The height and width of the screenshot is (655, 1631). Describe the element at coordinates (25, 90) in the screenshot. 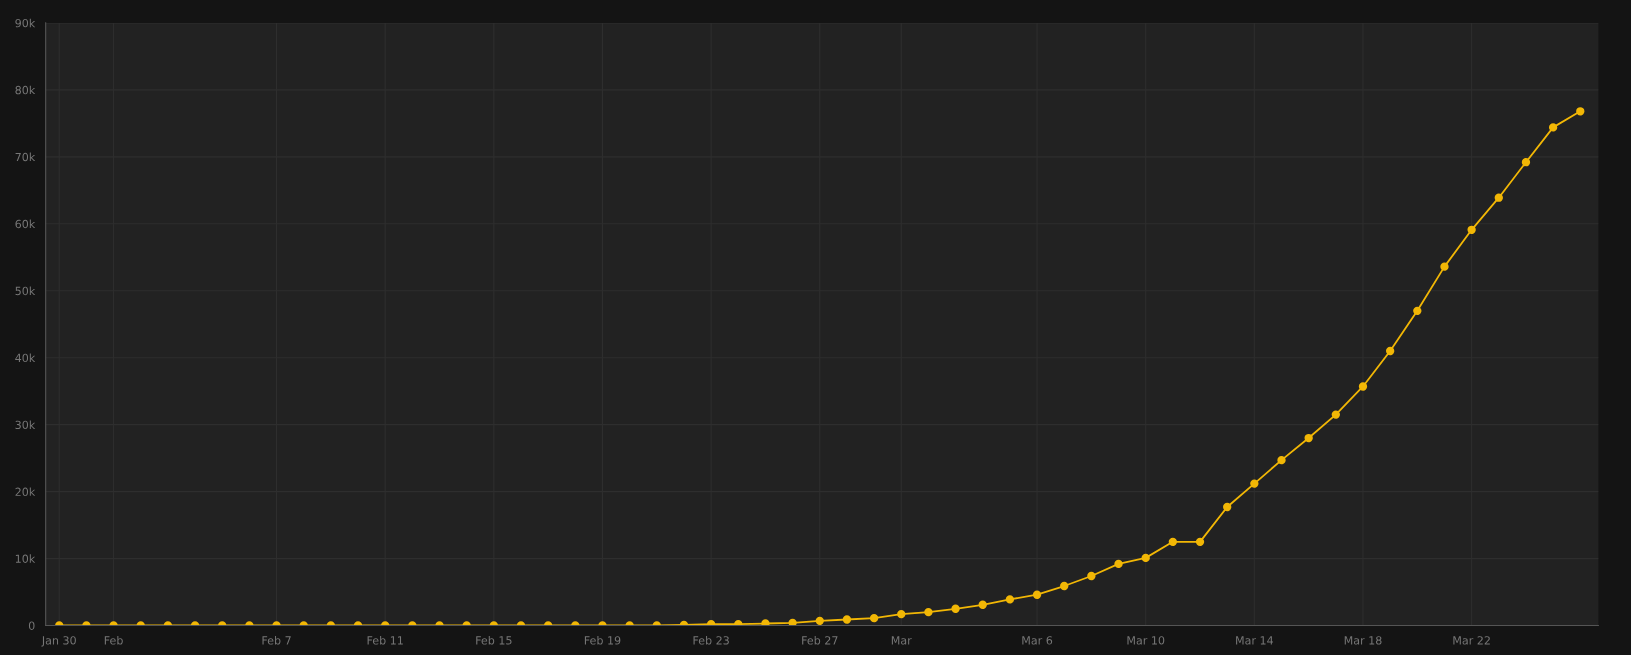

I see `y-tick-label: 80k` at that location.